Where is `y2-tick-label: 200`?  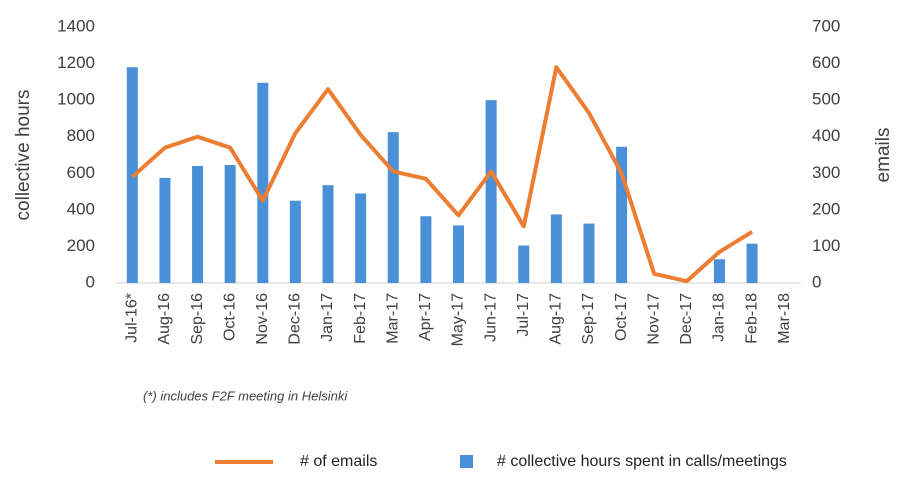 y2-tick-label: 200 is located at coordinates (826, 208).